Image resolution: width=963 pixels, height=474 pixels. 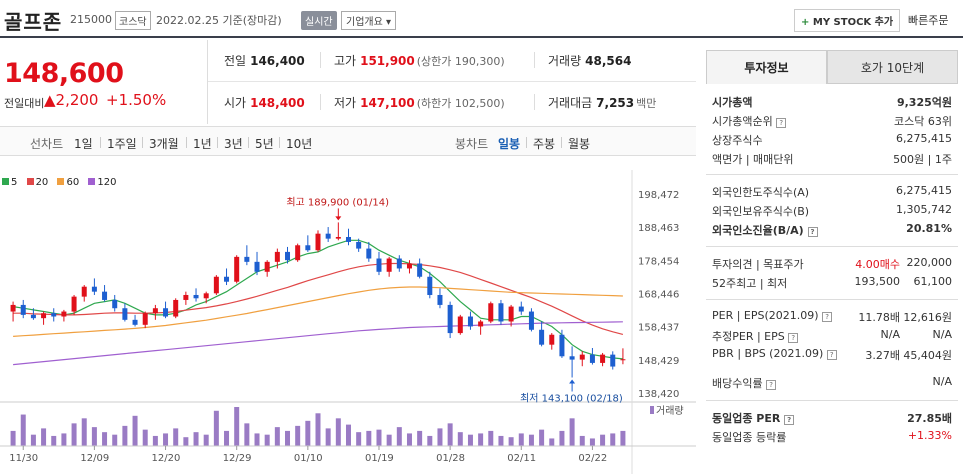 I want to click on chart-period-bar: 선차트 1일 1주일 3개월 1년 3년 5년 10년 봉차트 일봉 주봉 월봉, so click(x=348, y=141).